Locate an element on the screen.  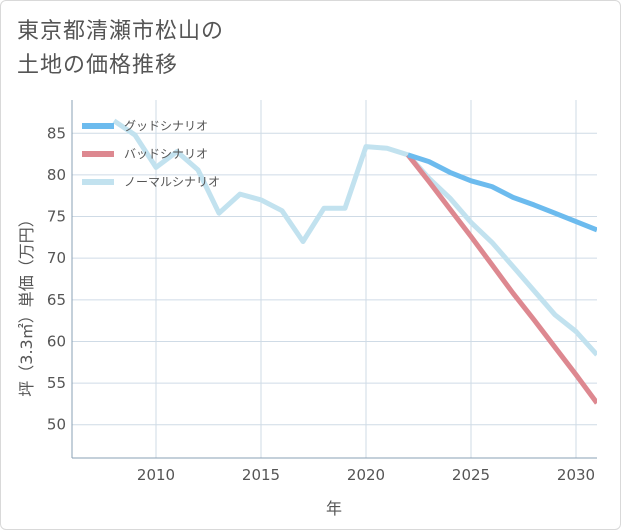
y-tick-label: 75 is located at coordinates (56, 217).